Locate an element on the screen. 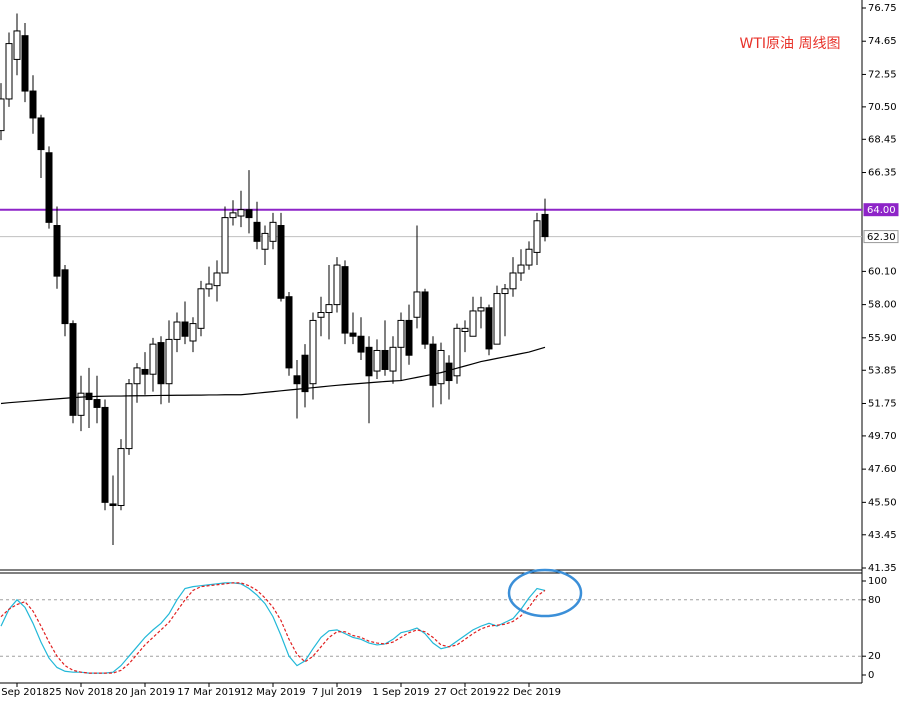  x-tick-label: 12 May 2019 is located at coordinates (272, 692).